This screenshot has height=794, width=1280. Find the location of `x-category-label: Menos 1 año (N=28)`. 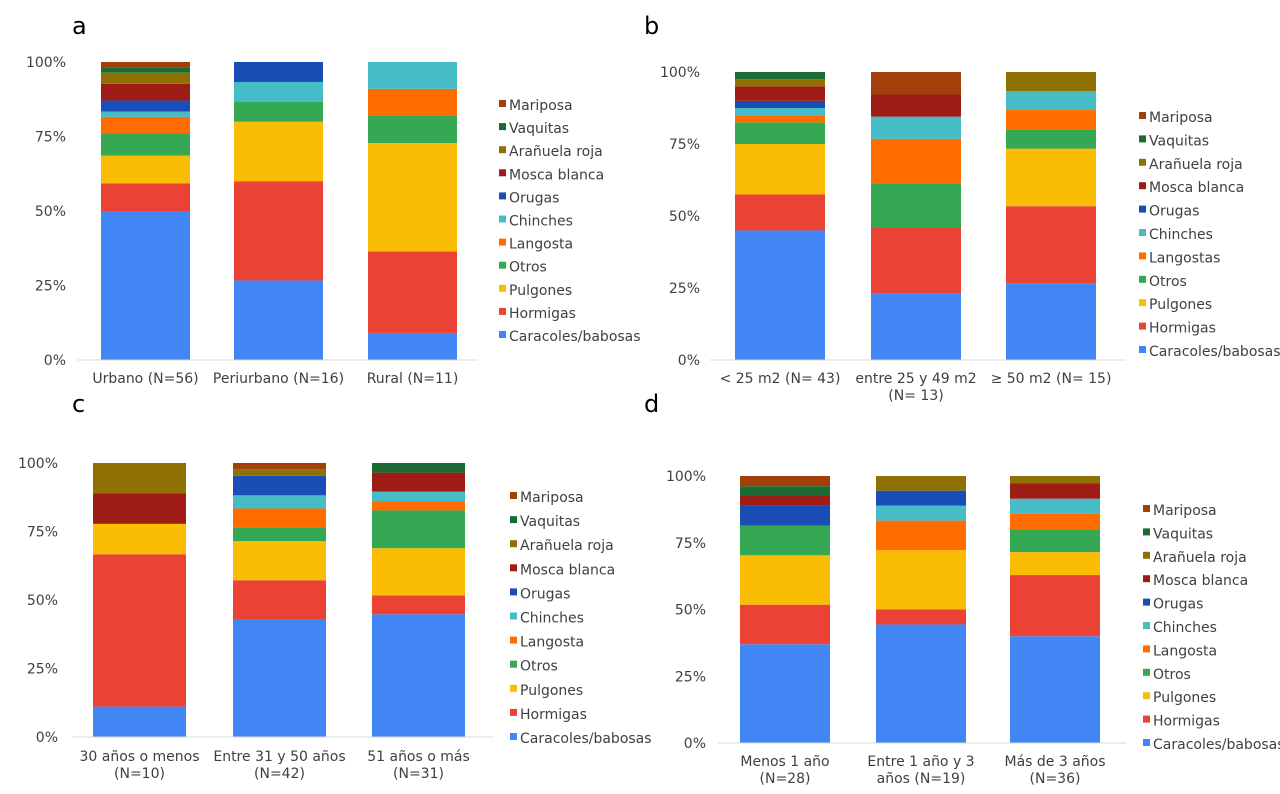

x-category-label: Menos 1 año (N=28) is located at coordinates (784, 770).